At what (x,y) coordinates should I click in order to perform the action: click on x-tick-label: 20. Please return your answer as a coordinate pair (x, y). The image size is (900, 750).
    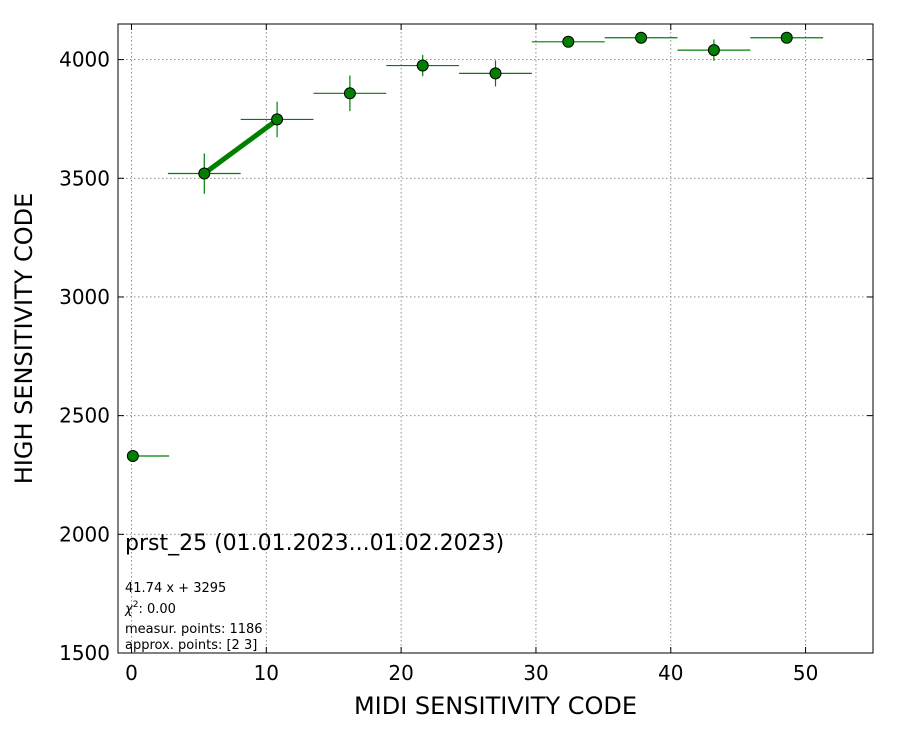
    Looking at the image, I should click on (400, 673).